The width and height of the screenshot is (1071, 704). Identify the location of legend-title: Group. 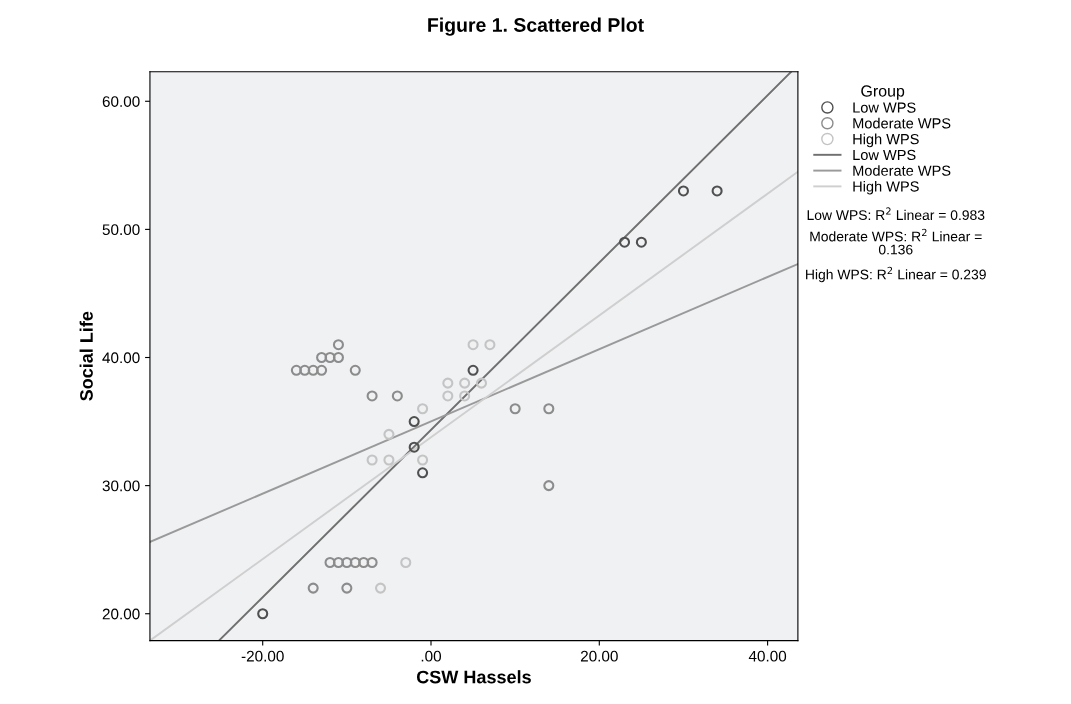
(883, 92).